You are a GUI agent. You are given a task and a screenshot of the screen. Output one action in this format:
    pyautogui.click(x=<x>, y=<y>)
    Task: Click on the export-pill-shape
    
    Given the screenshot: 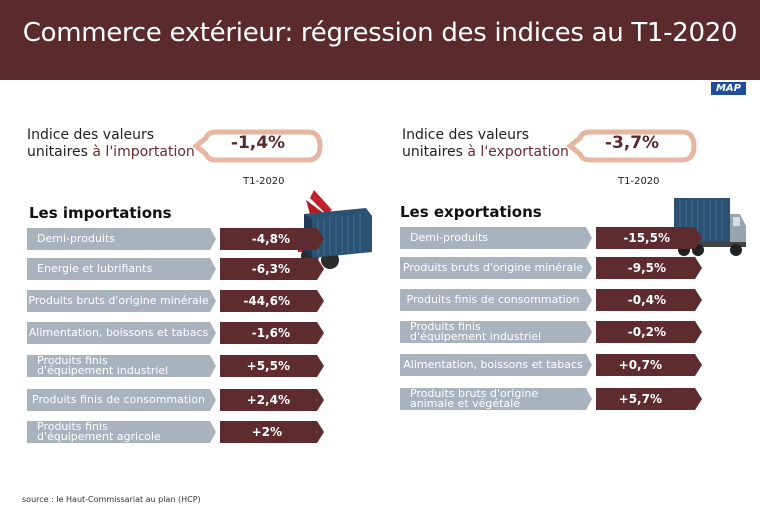 What is the action you would take?
    pyautogui.click(x=631, y=146)
    